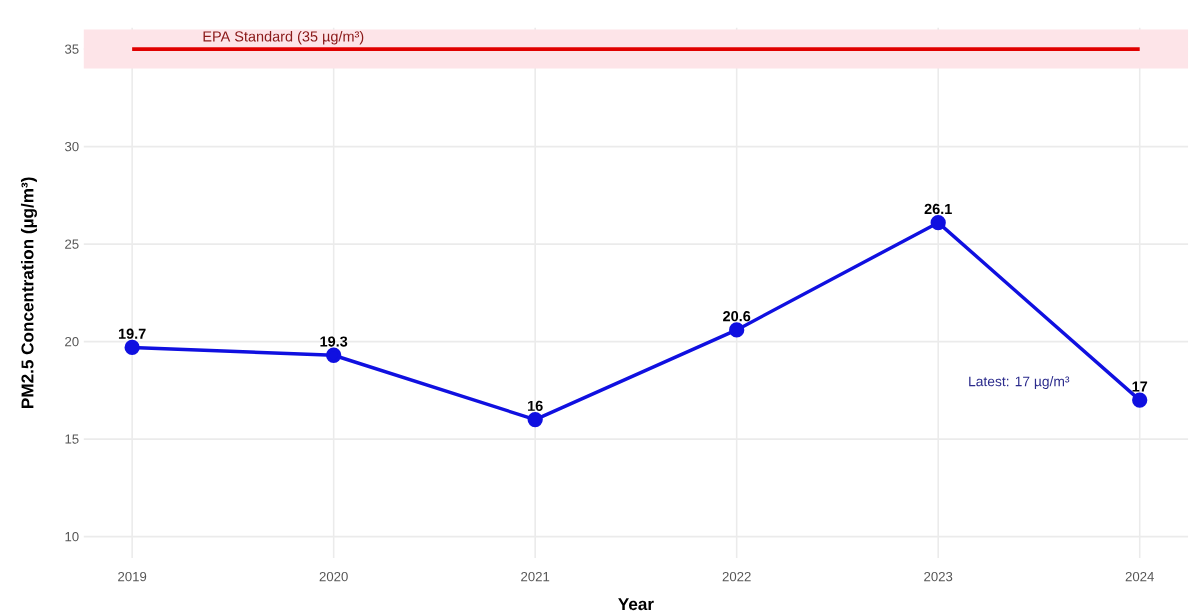 Image resolution: width=1193 pixels, height=613 pixels. Describe the element at coordinates (72, 536) in the screenshot. I see `y-tick-label: 10` at that location.